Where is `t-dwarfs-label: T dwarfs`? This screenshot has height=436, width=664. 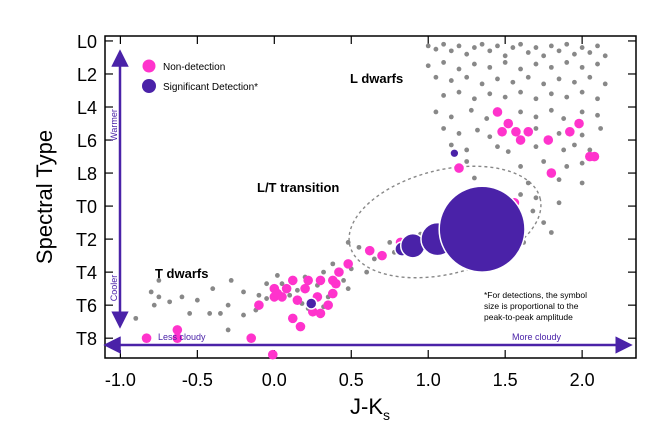 t-dwarfs-label: T dwarfs is located at coordinates (181, 273).